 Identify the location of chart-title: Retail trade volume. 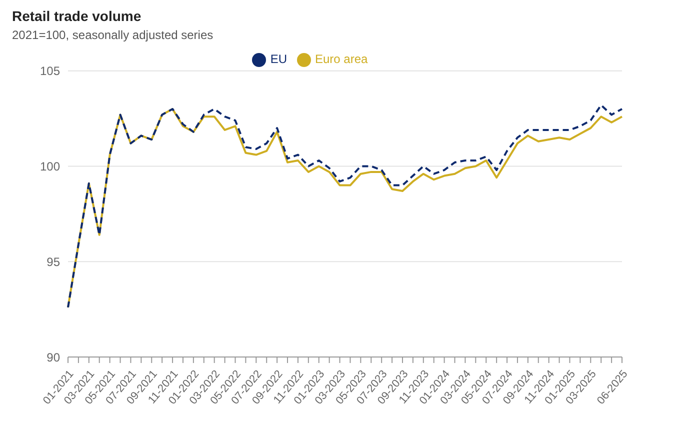
(77, 16).